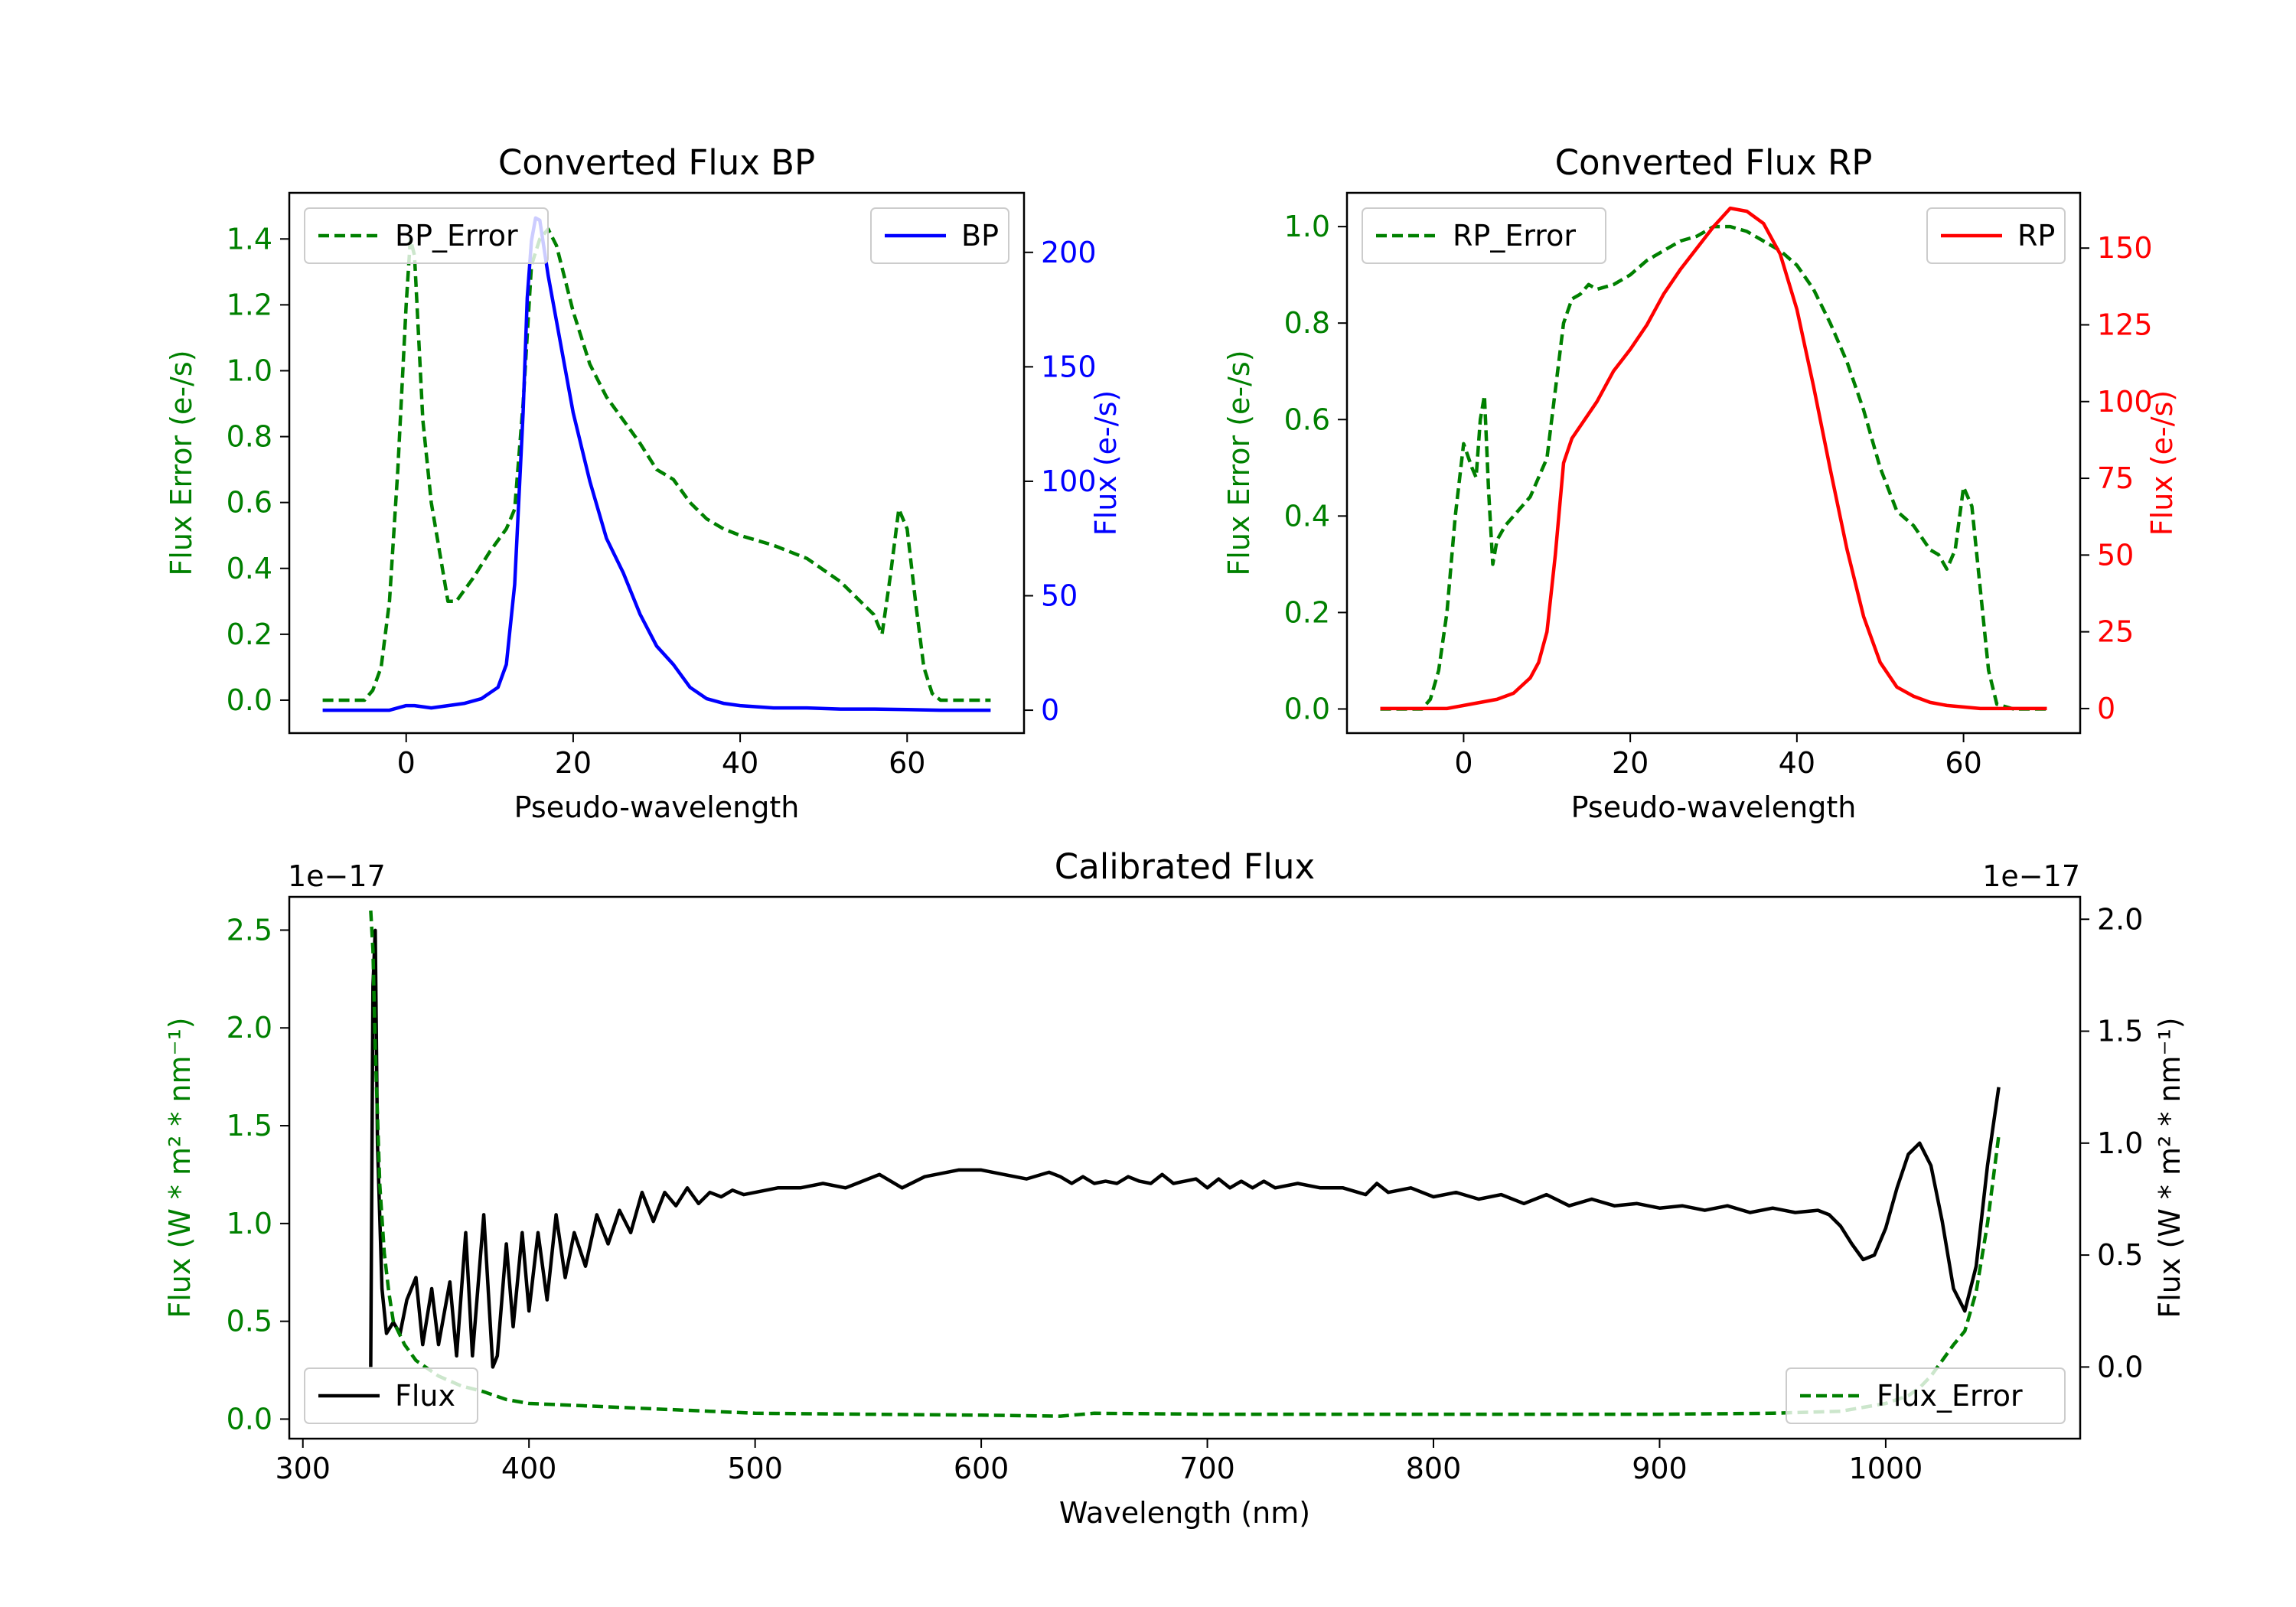  What do you see at coordinates (181, 463) in the screenshot?
I see `bp-y-left-axis-label: Flux Error (e-/s)` at bounding box center [181, 463].